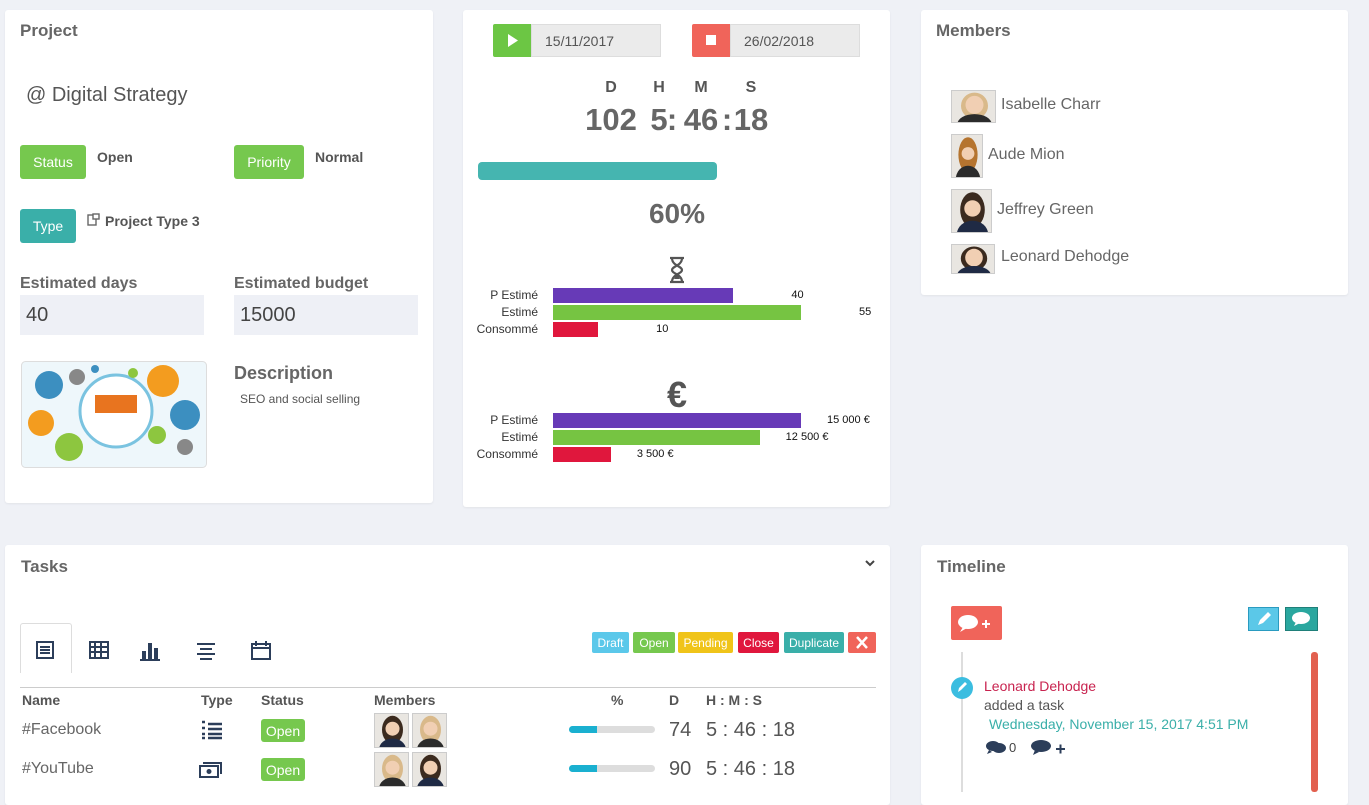  I want to click on filter-button: Duplicate, so click(814, 642).